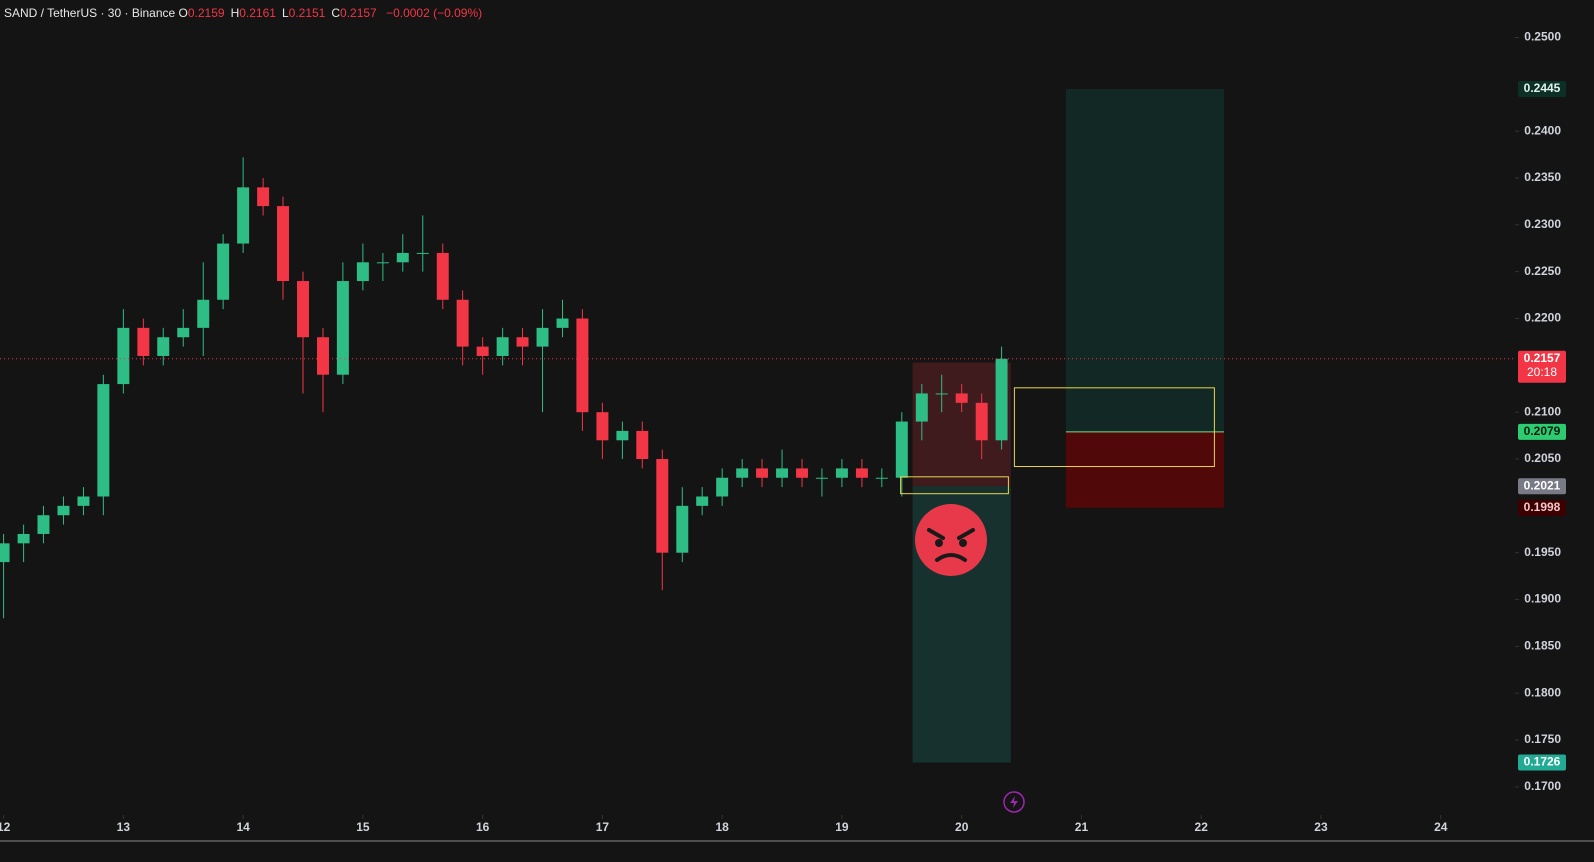 Image resolution: width=1594 pixels, height=862 pixels. What do you see at coordinates (1542, 739) in the screenshot?
I see `y-tick-label: 0.1750` at bounding box center [1542, 739].